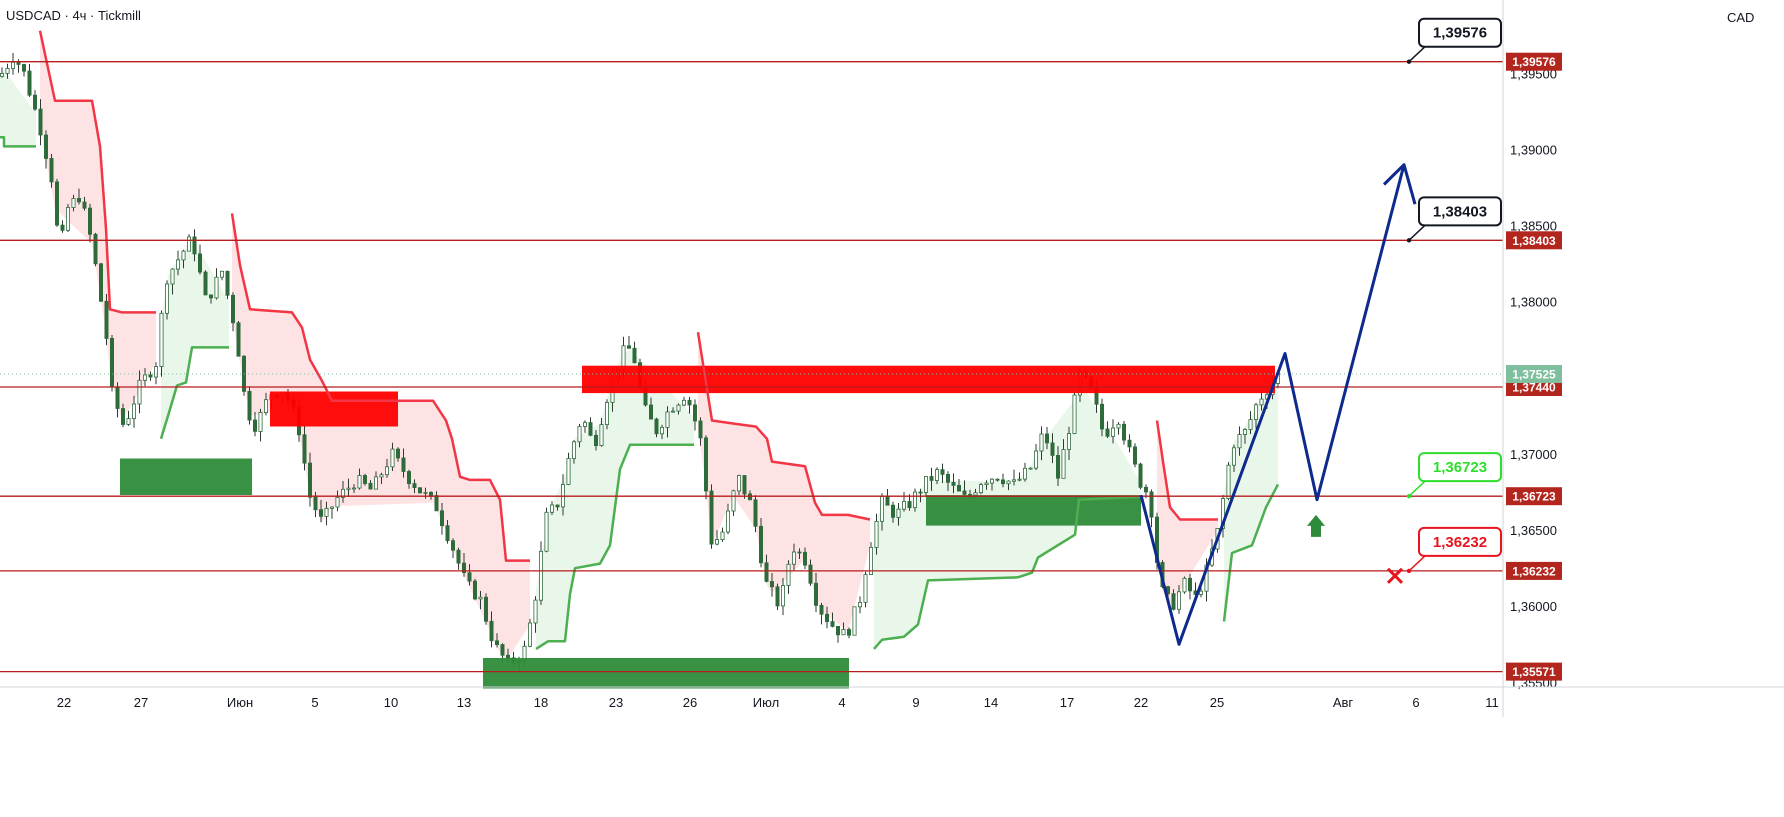  I want to click on x-tick-label-2: Июн, so click(240, 702).